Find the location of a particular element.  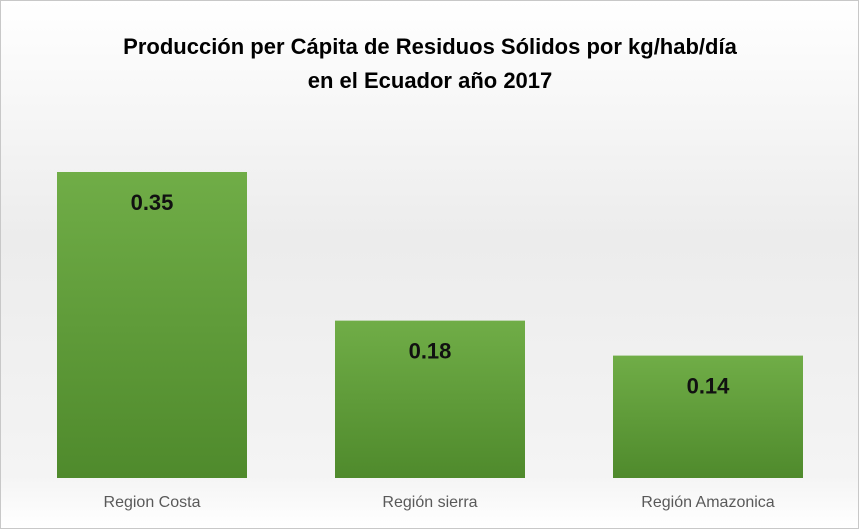

data-label: 0.18 is located at coordinates (430, 350).